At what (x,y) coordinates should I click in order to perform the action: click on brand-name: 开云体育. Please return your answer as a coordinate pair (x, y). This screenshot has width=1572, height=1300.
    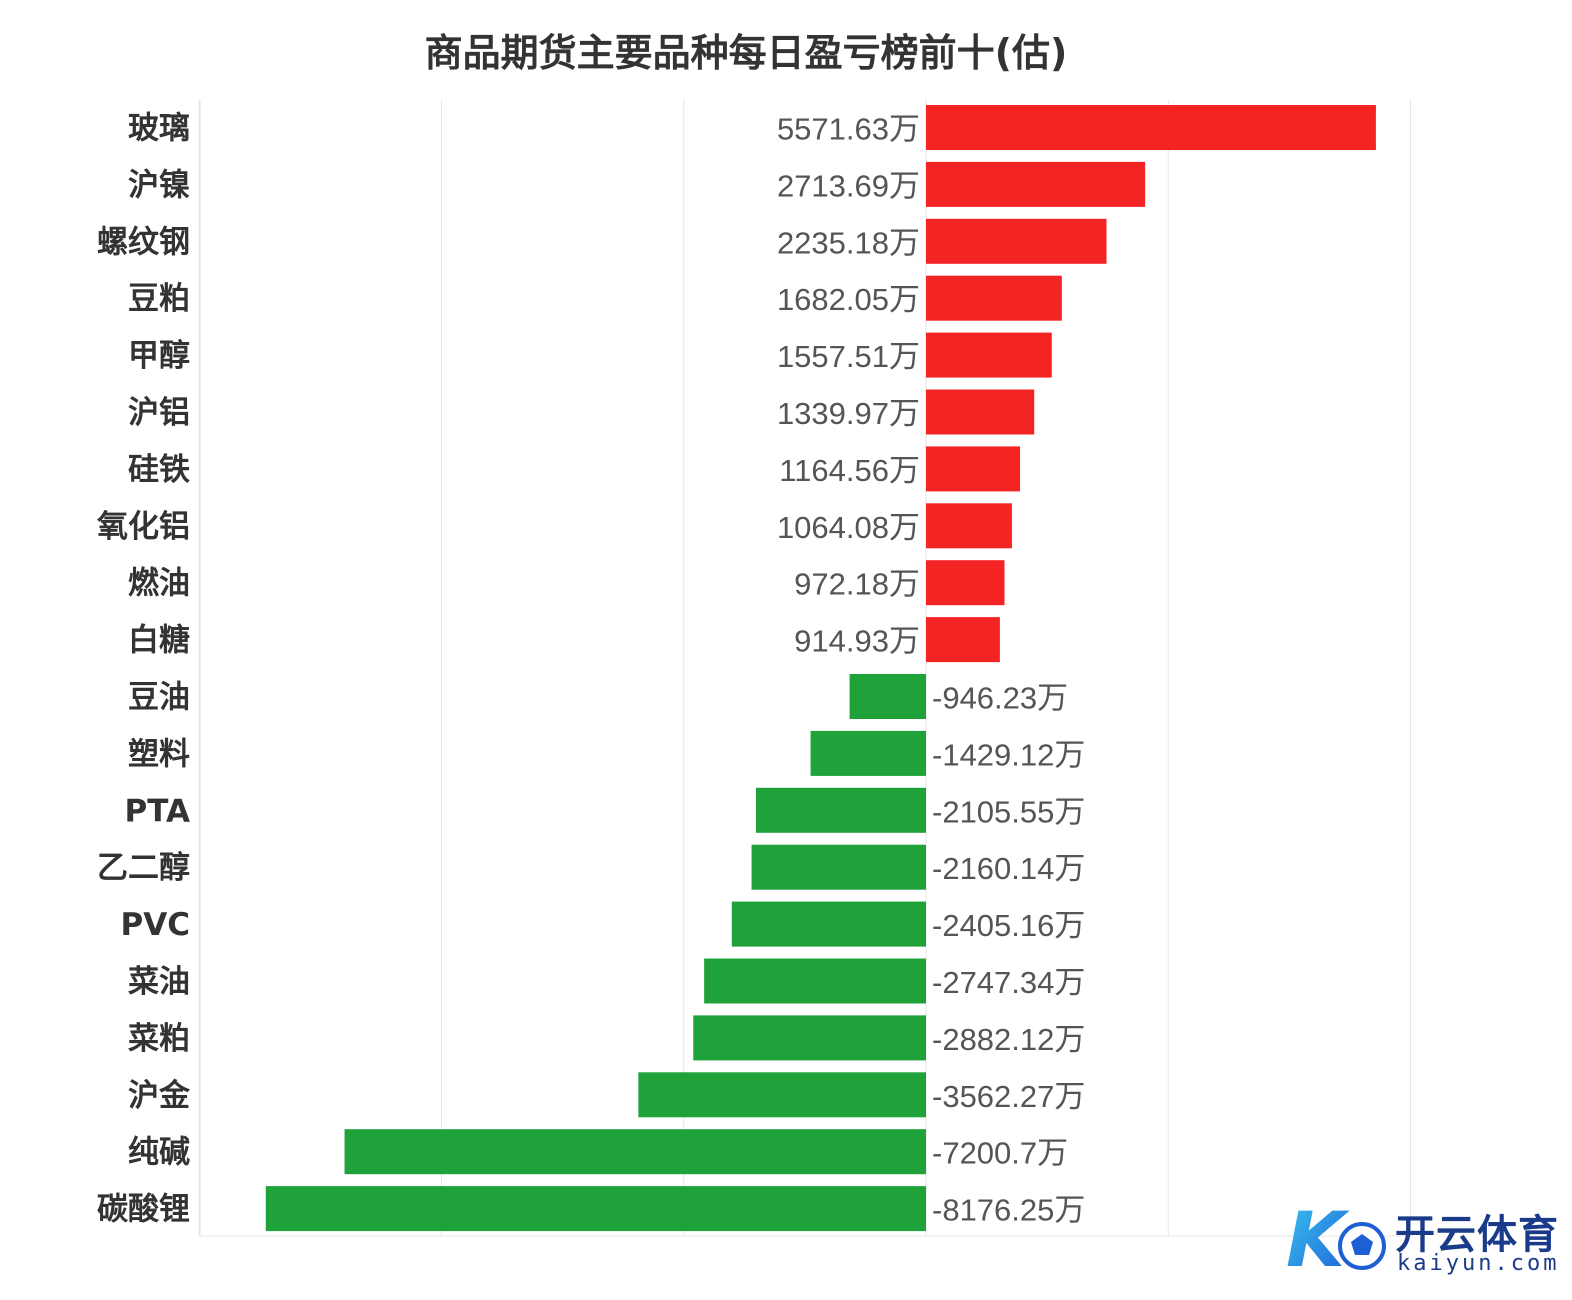
    Looking at the image, I should click on (1477, 1235).